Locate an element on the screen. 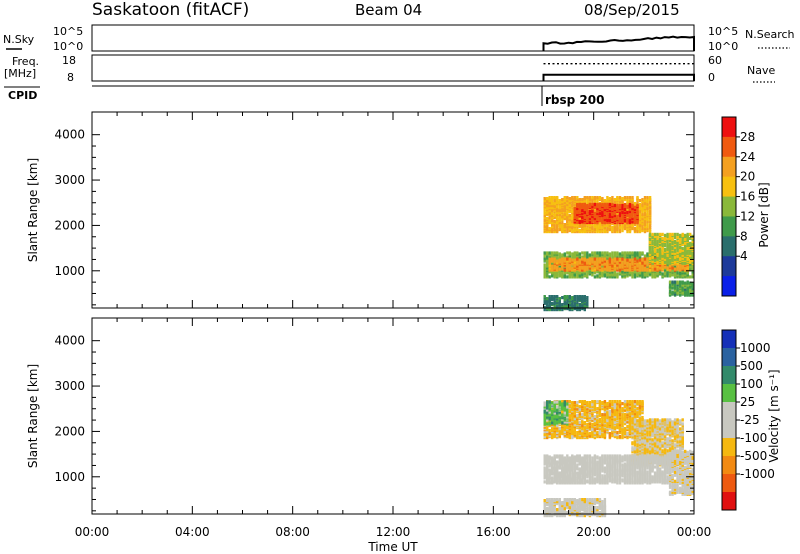 The image size is (800, 554). y-tick-label: 3000 is located at coordinates (69, 180).